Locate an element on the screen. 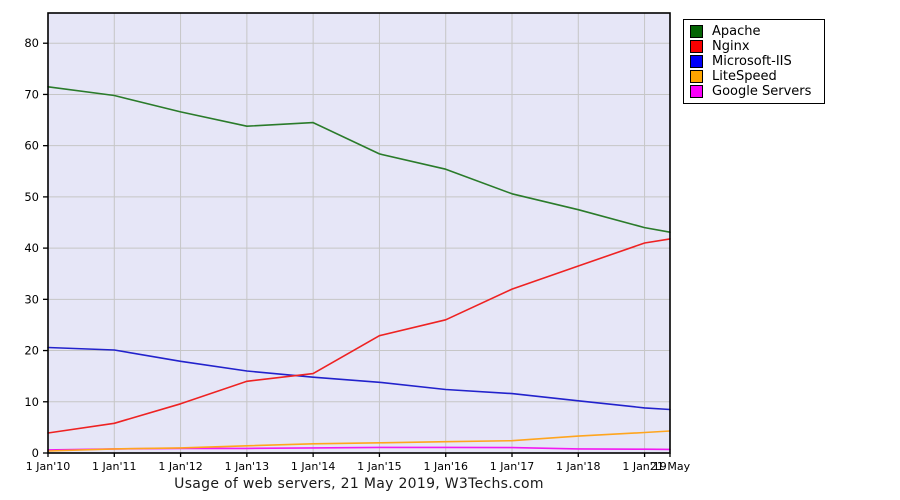  y-tick-label: 80 is located at coordinates (31, 43).